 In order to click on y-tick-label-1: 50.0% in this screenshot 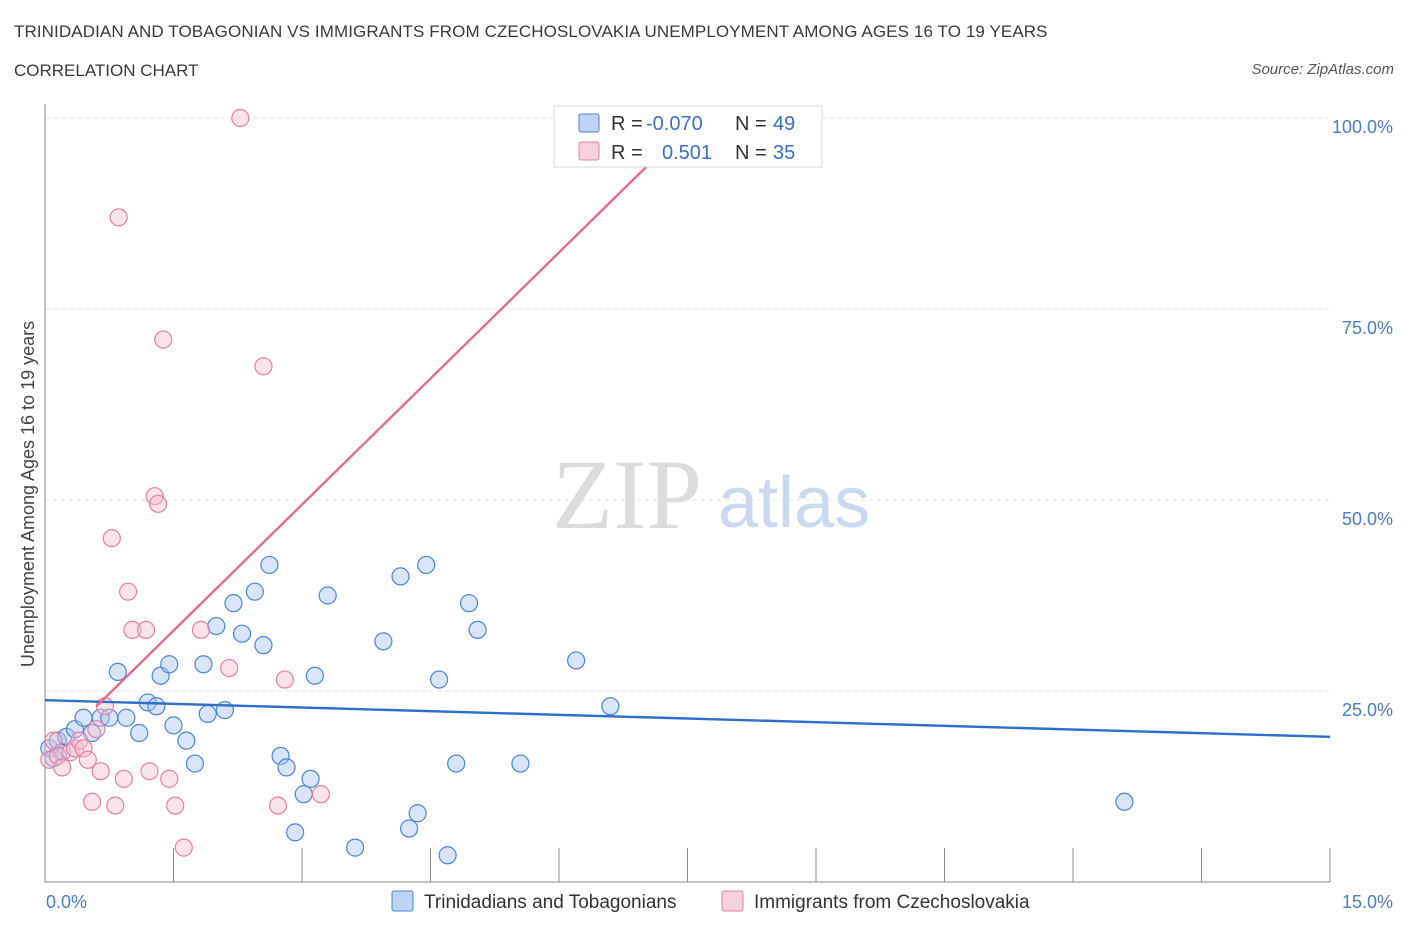, I will do `click(1367, 519)`.